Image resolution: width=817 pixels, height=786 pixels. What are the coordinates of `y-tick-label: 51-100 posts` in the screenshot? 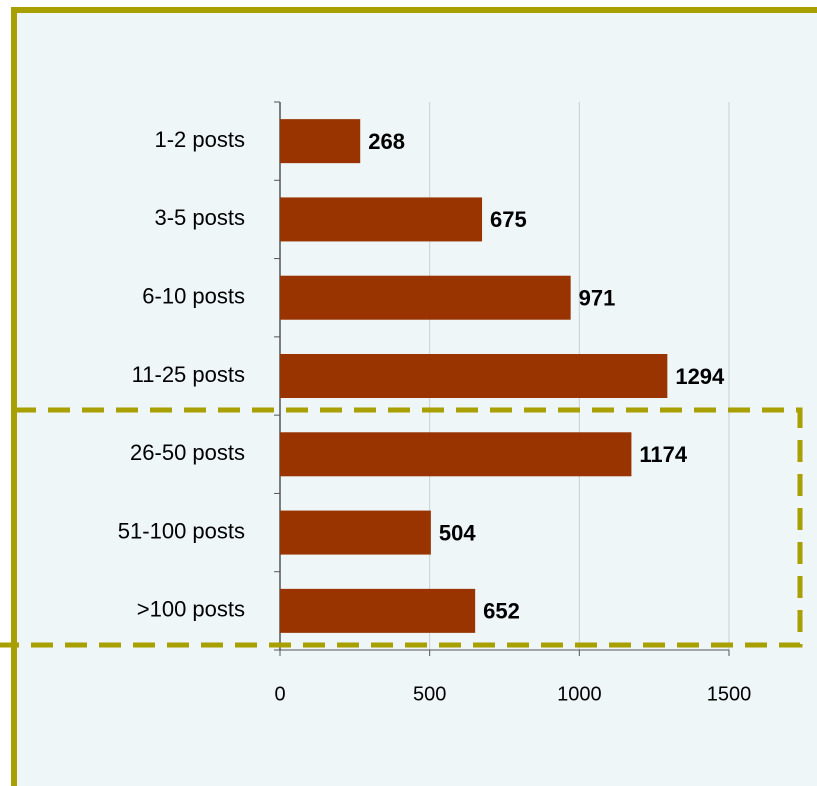 It's located at (181, 530).